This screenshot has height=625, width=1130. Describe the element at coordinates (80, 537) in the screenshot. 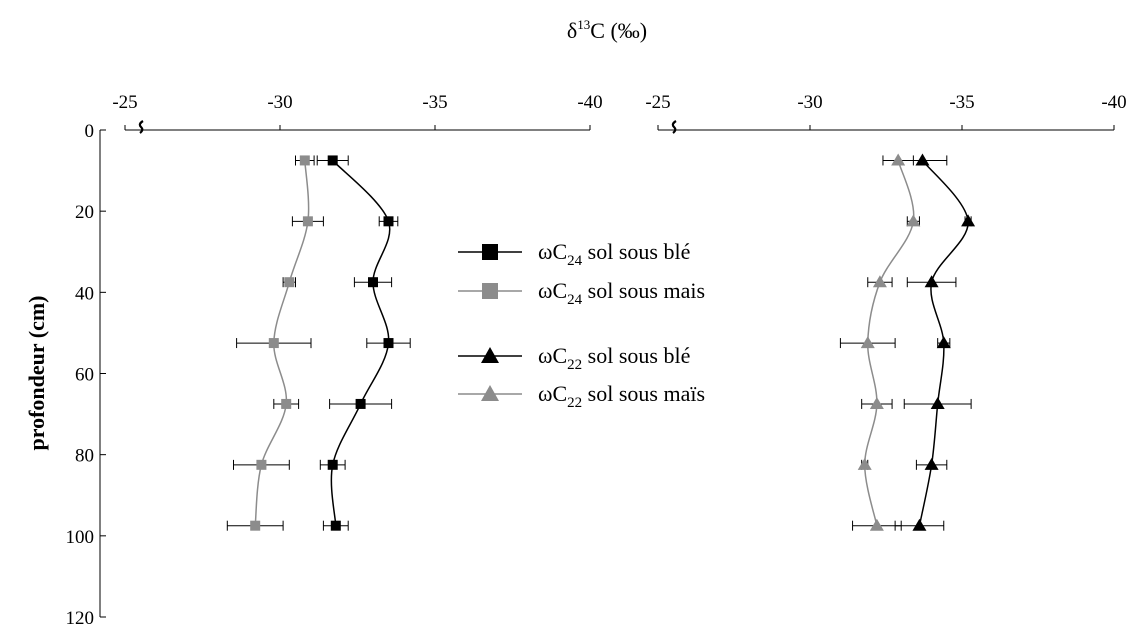

I see `y-tick-label: 100` at that location.